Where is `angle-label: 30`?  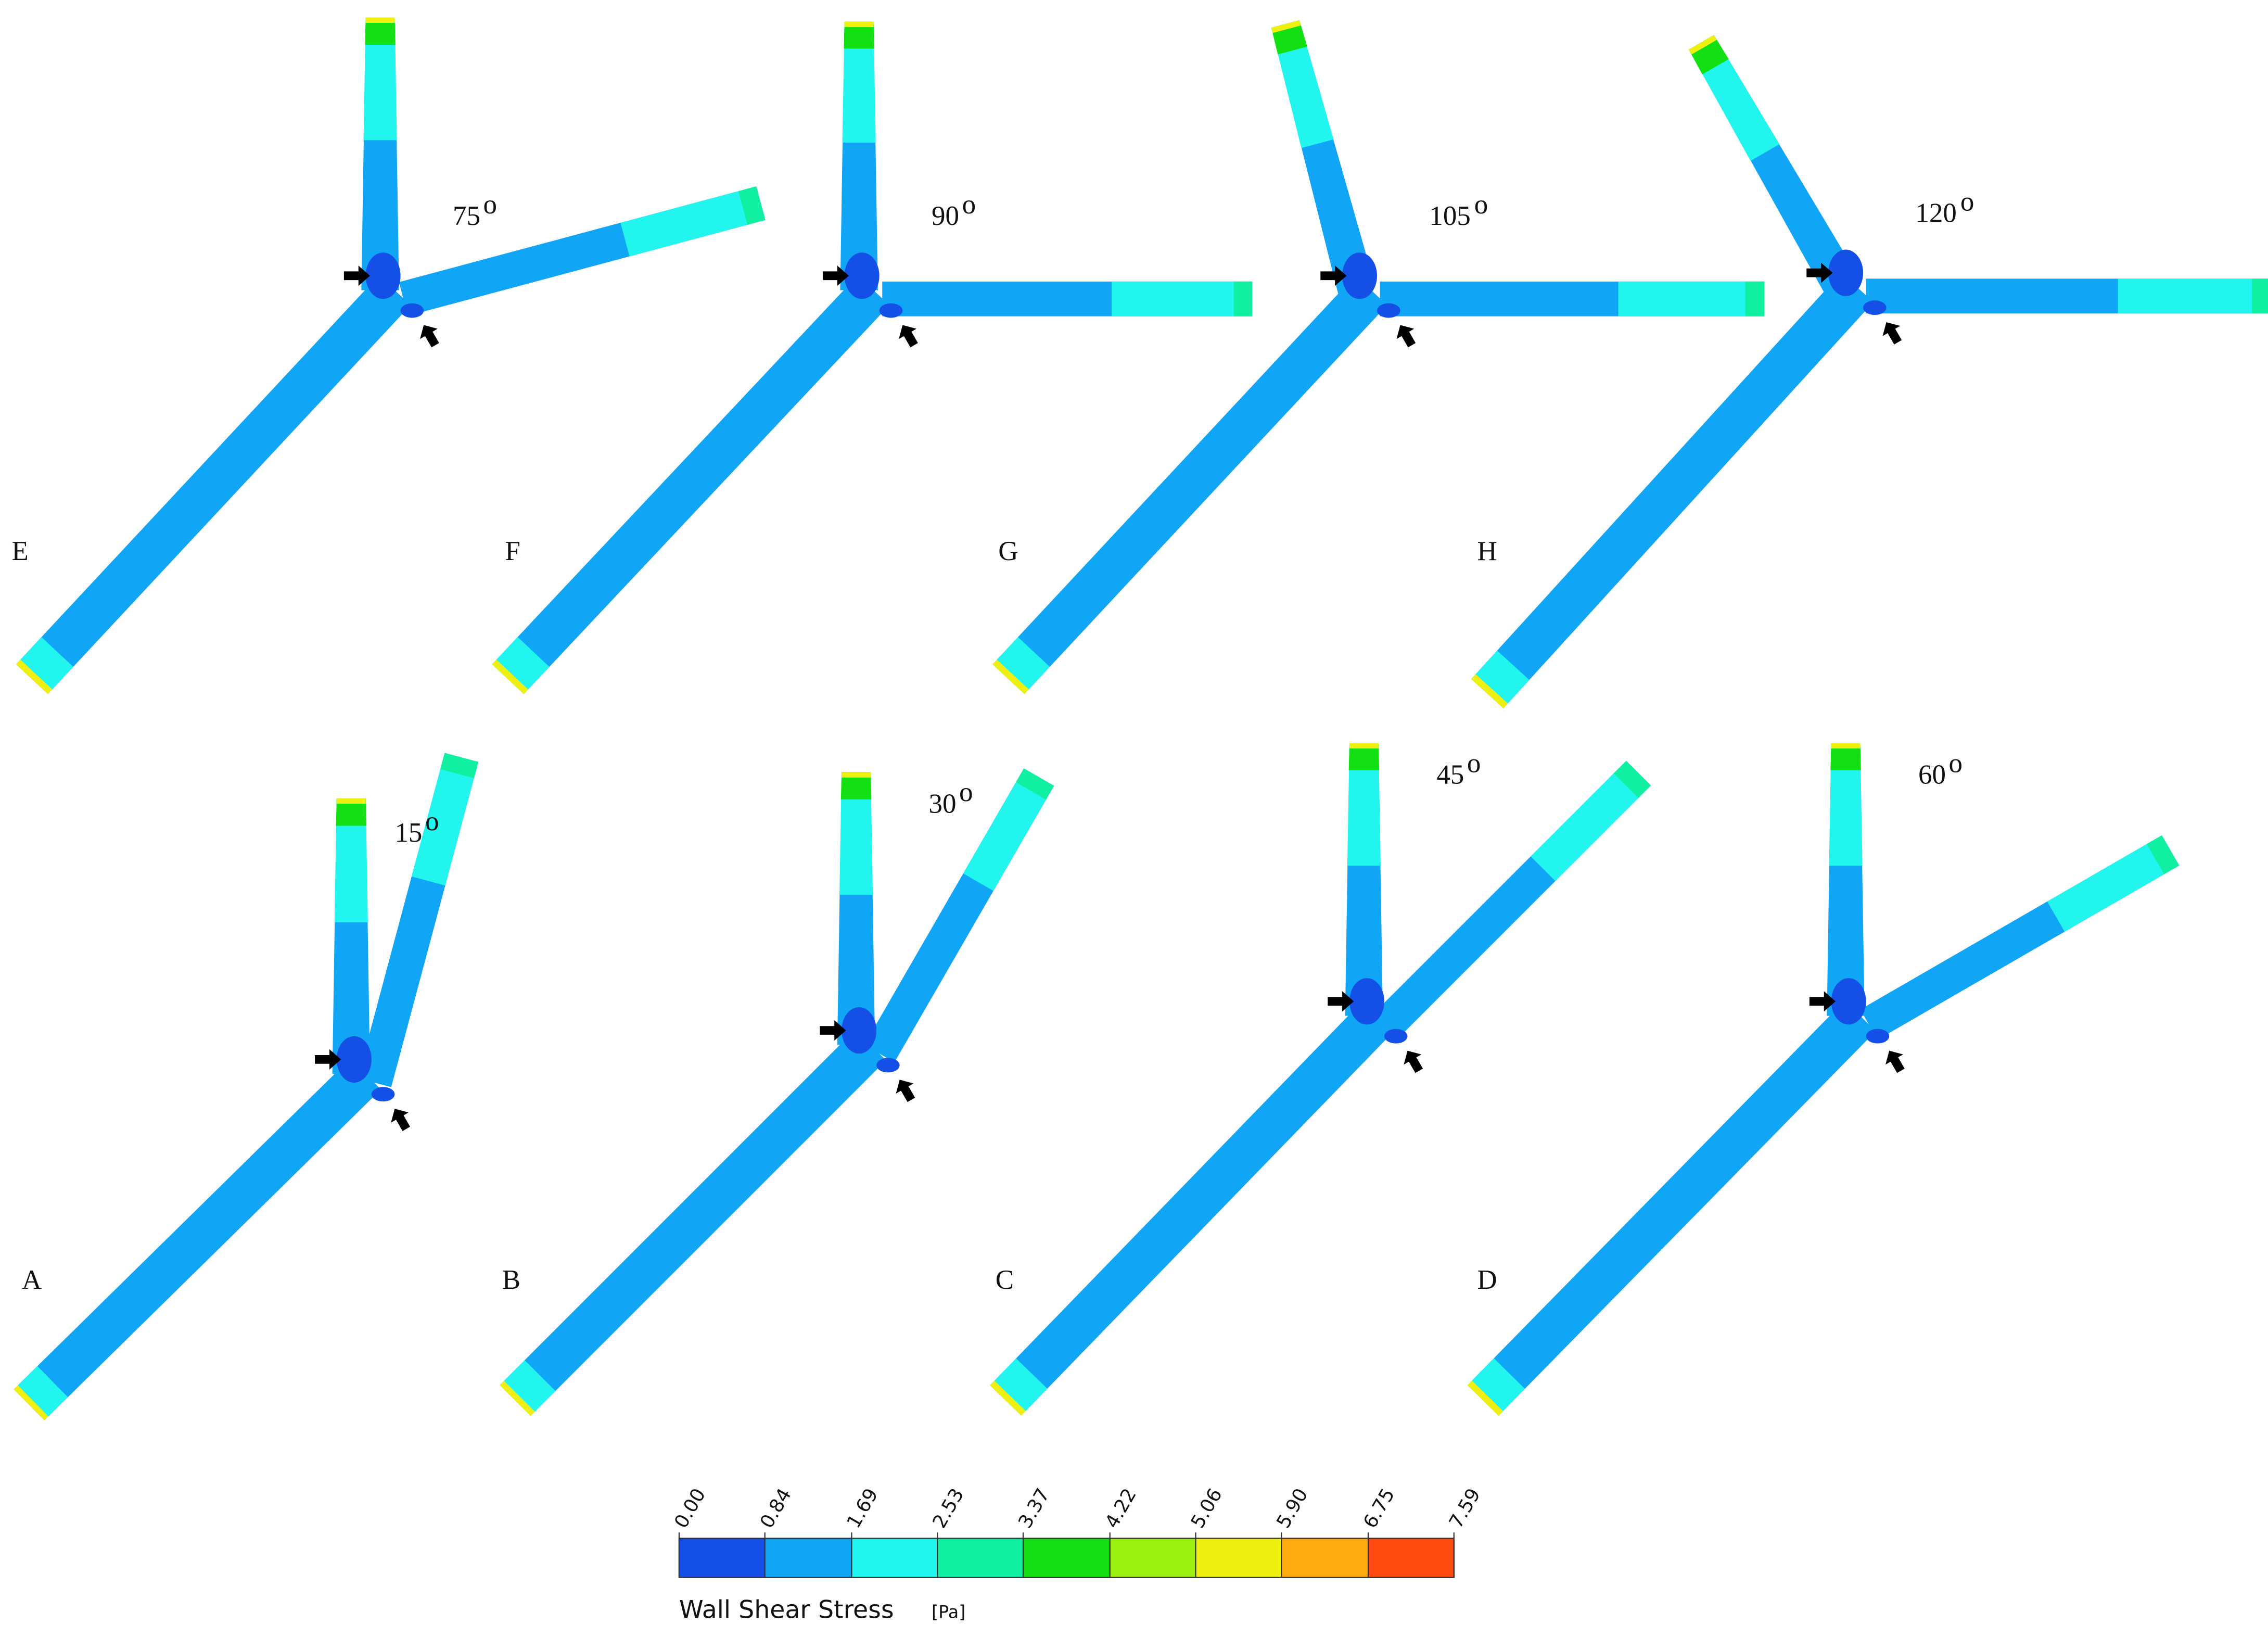 angle-label: 30 is located at coordinates (942, 804).